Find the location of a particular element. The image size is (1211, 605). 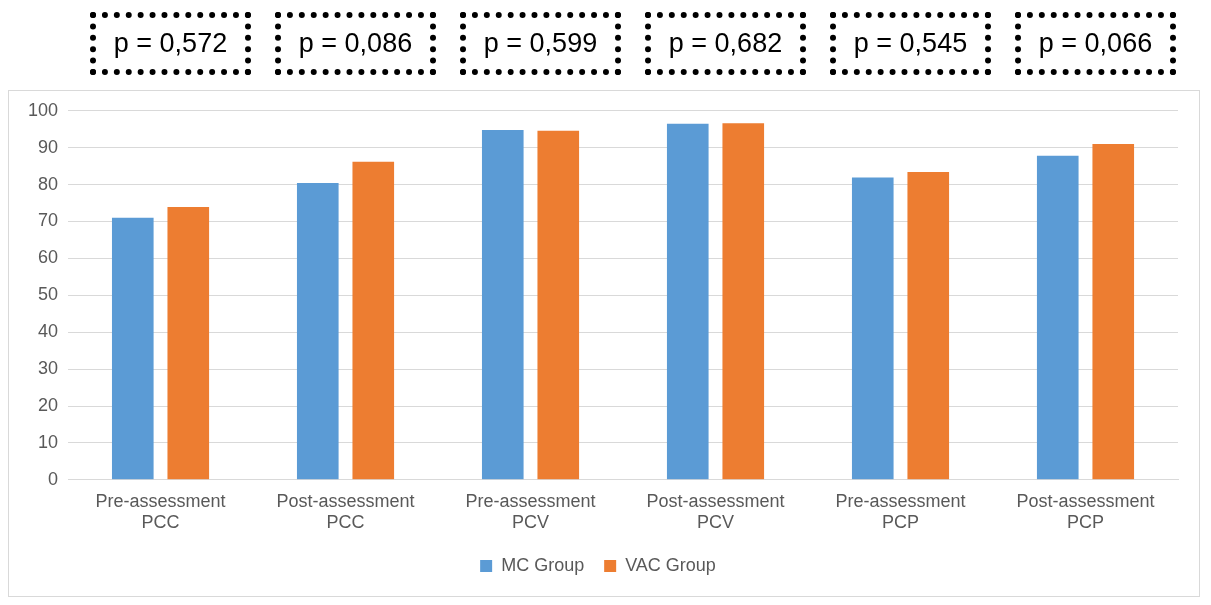

y-tick-label: 100 is located at coordinates (43, 109).